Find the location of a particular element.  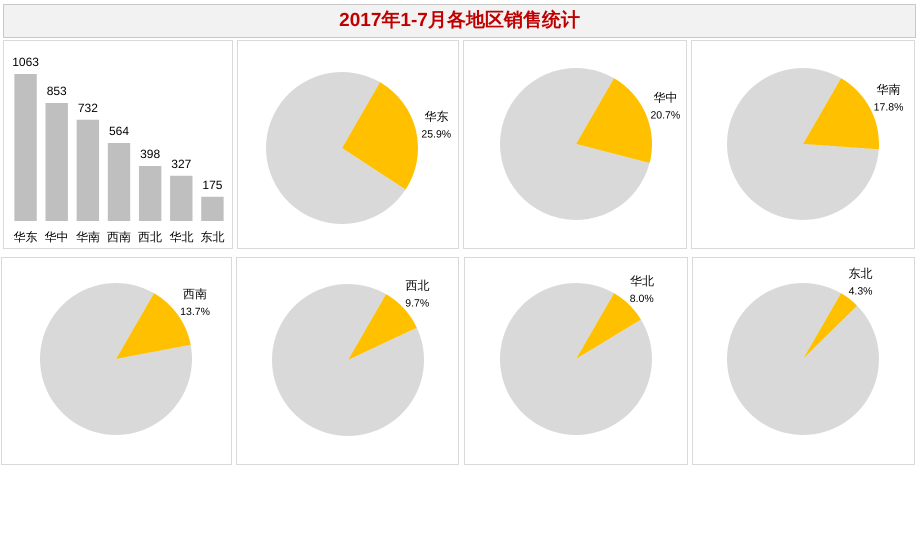

slice-label: 华北 is located at coordinates (642, 281).